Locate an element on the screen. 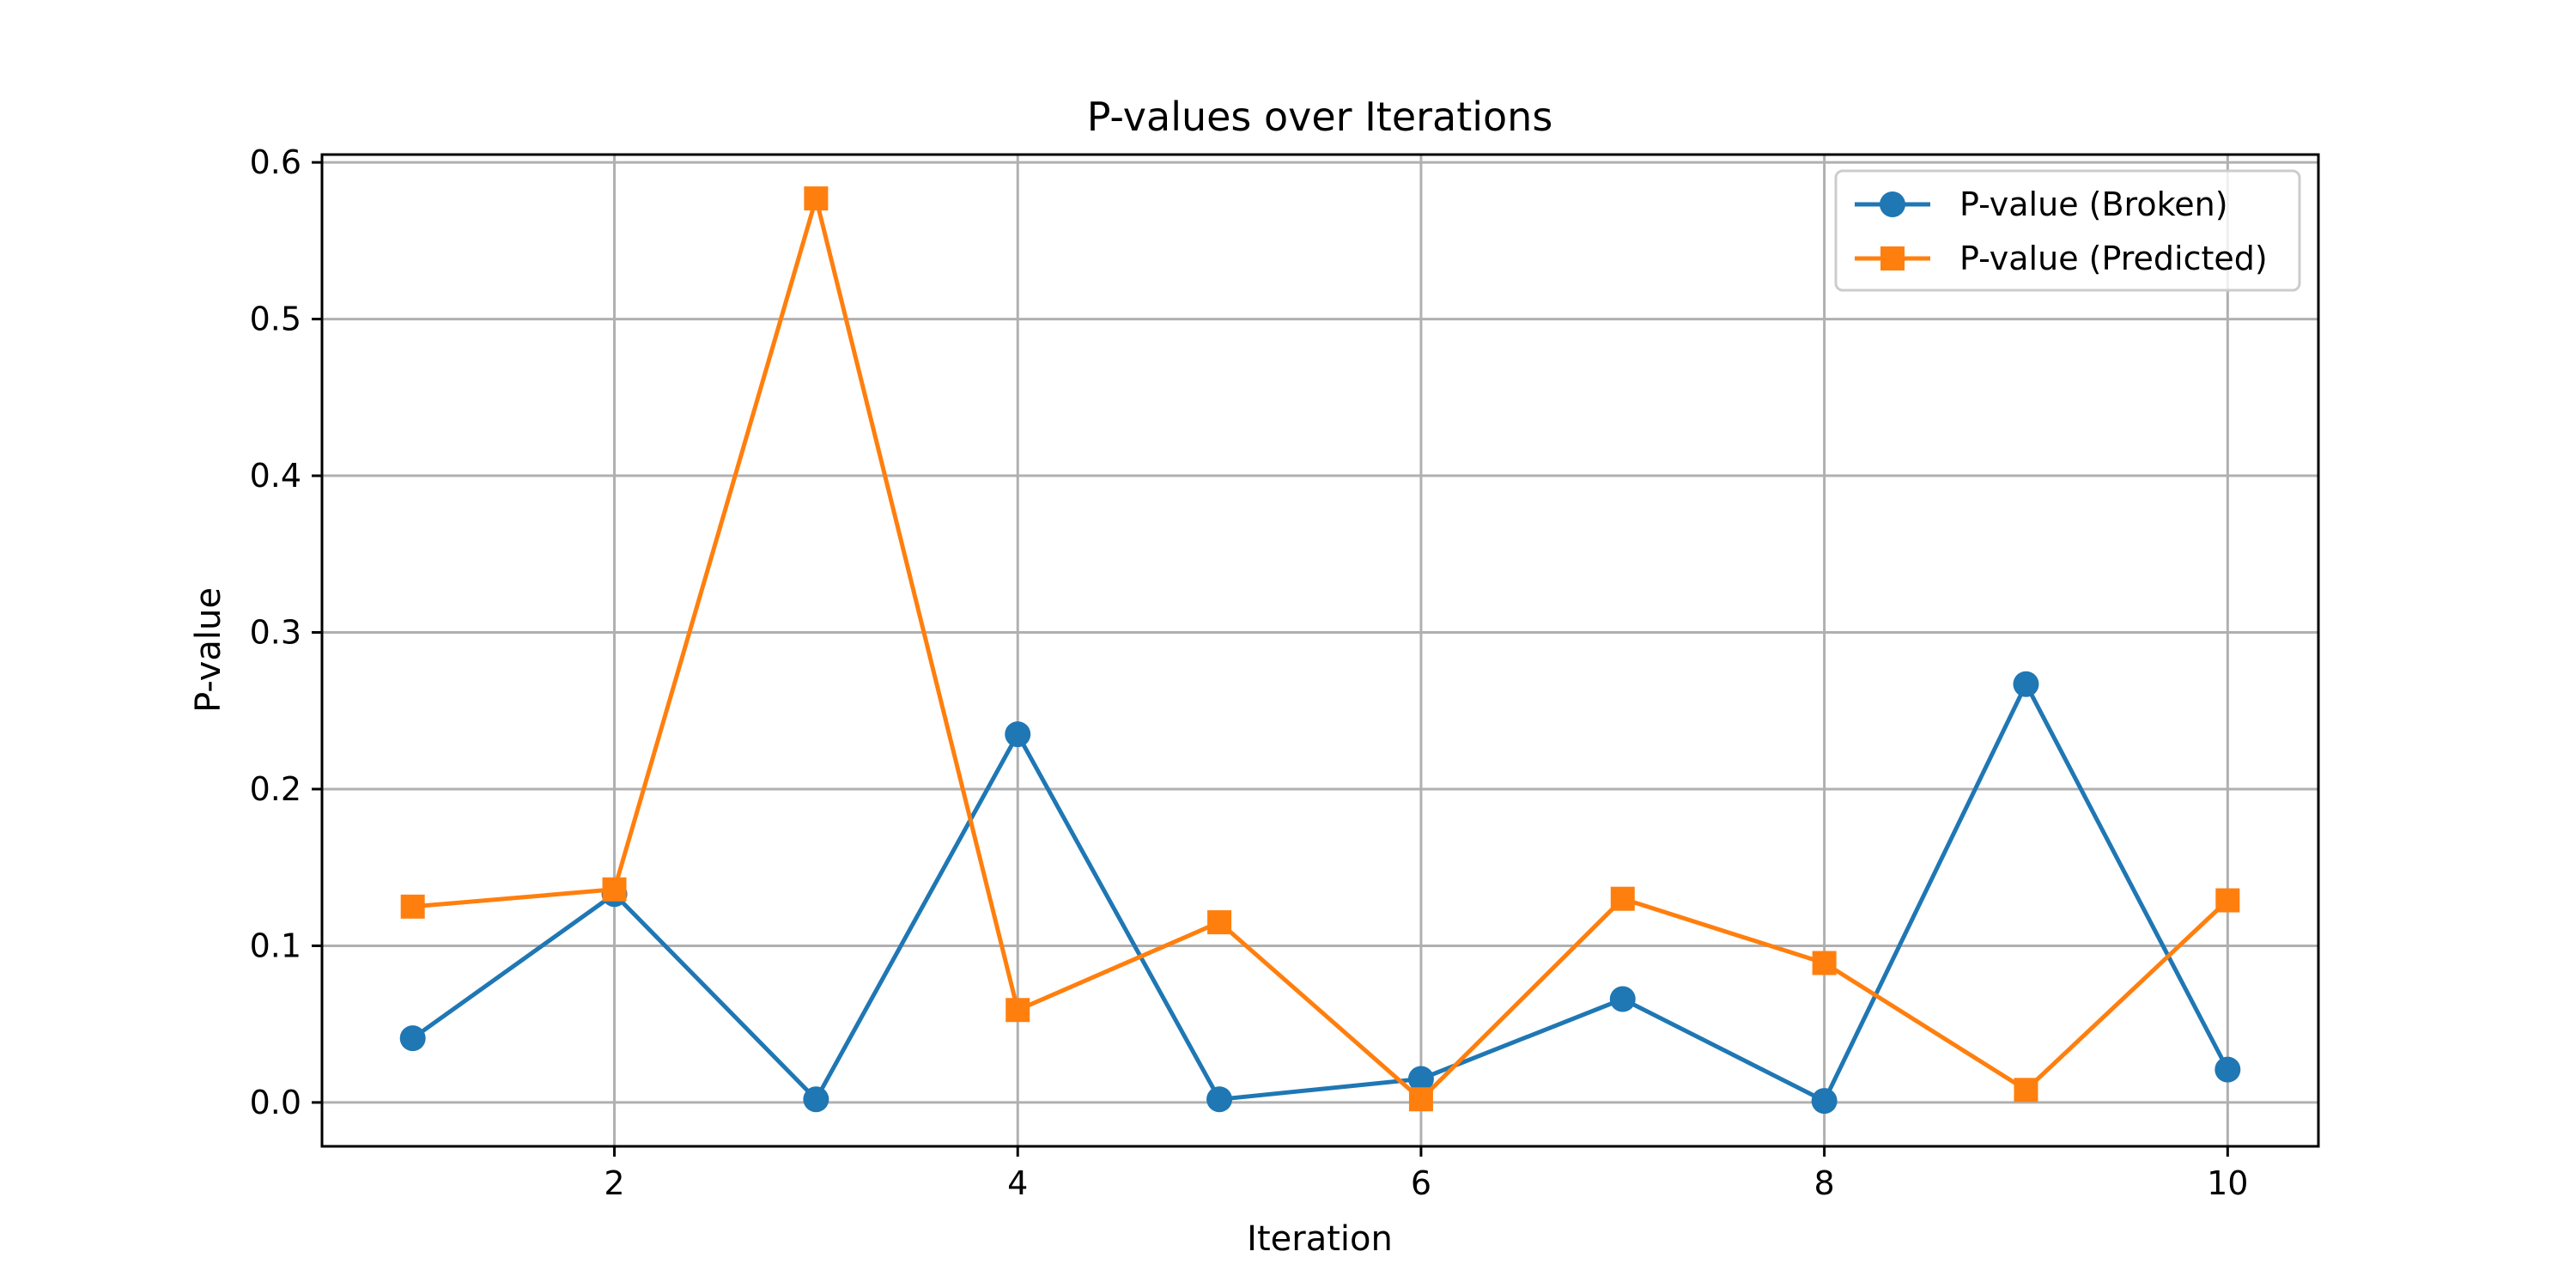 Image resolution: width=2576 pixels, height=1288 pixels. legend-label: P-value (Broken) is located at coordinates (2093, 204).